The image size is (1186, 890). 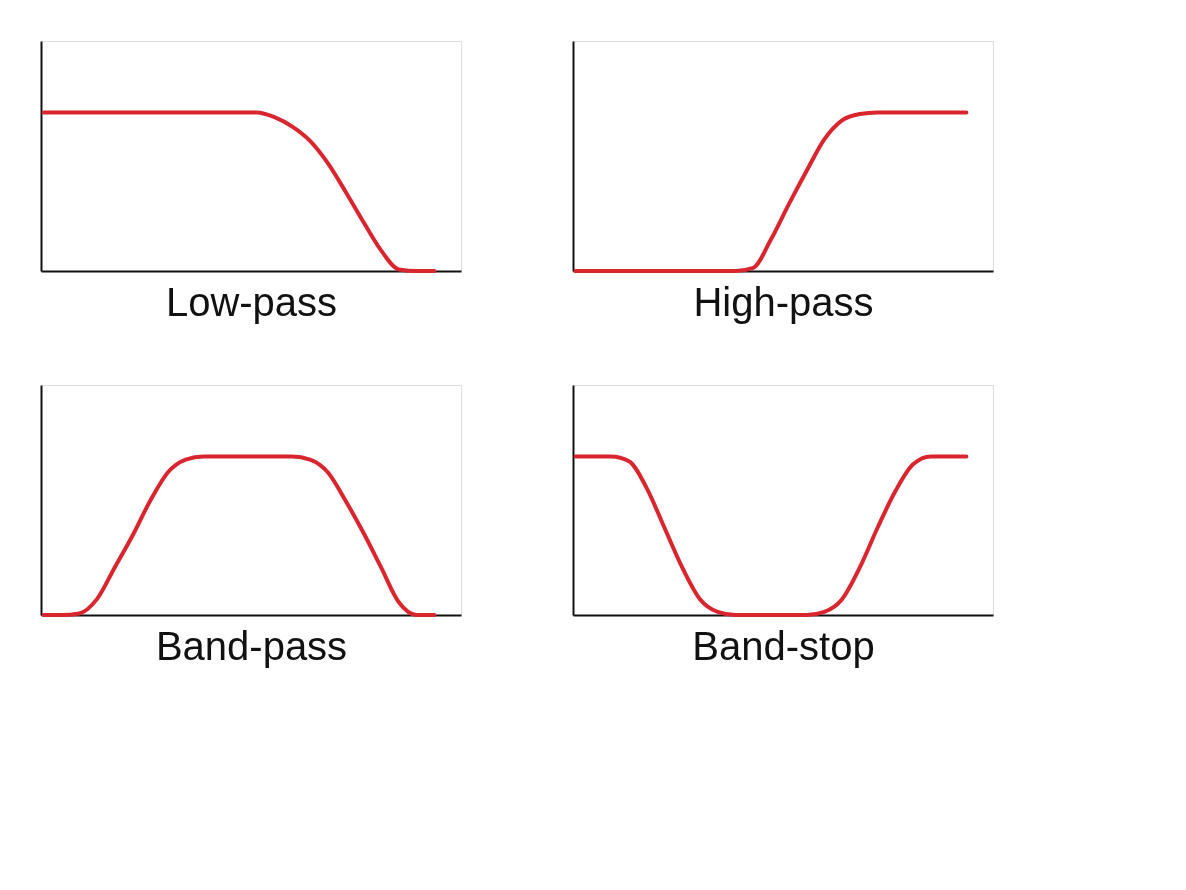 I want to click on x-axis-title: Low-pass, so click(x=251, y=301).